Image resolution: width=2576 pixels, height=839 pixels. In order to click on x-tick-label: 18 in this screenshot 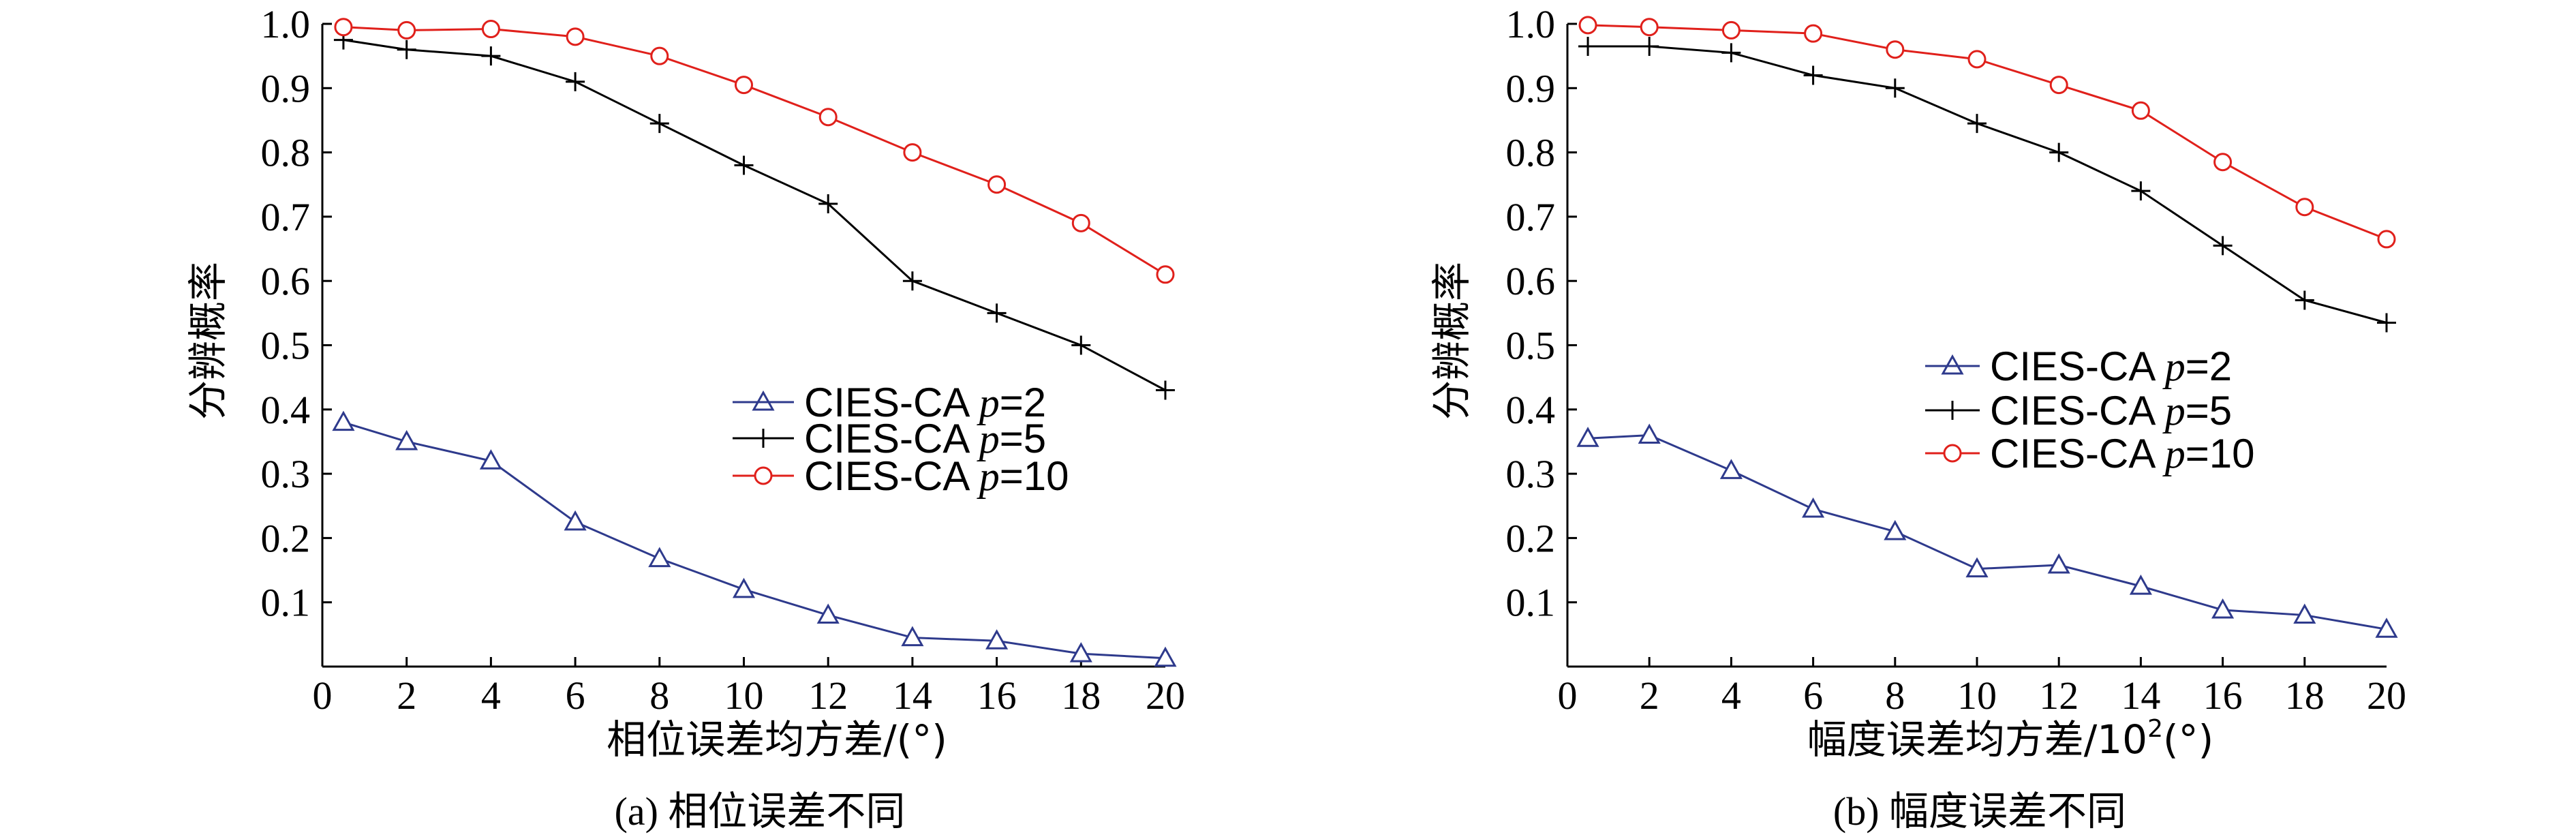, I will do `click(1081, 695)`.